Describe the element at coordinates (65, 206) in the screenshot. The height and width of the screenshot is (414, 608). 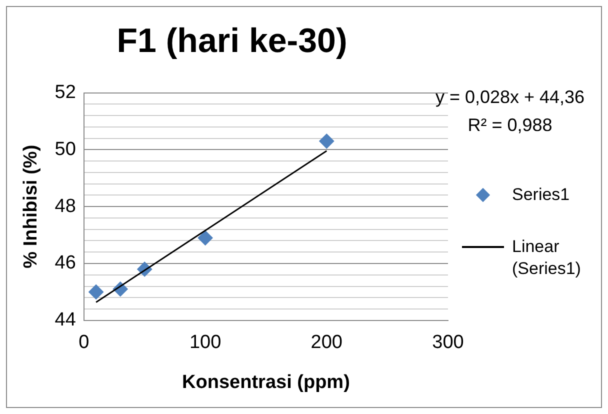
I see `y-tick-label: 48` at that location.